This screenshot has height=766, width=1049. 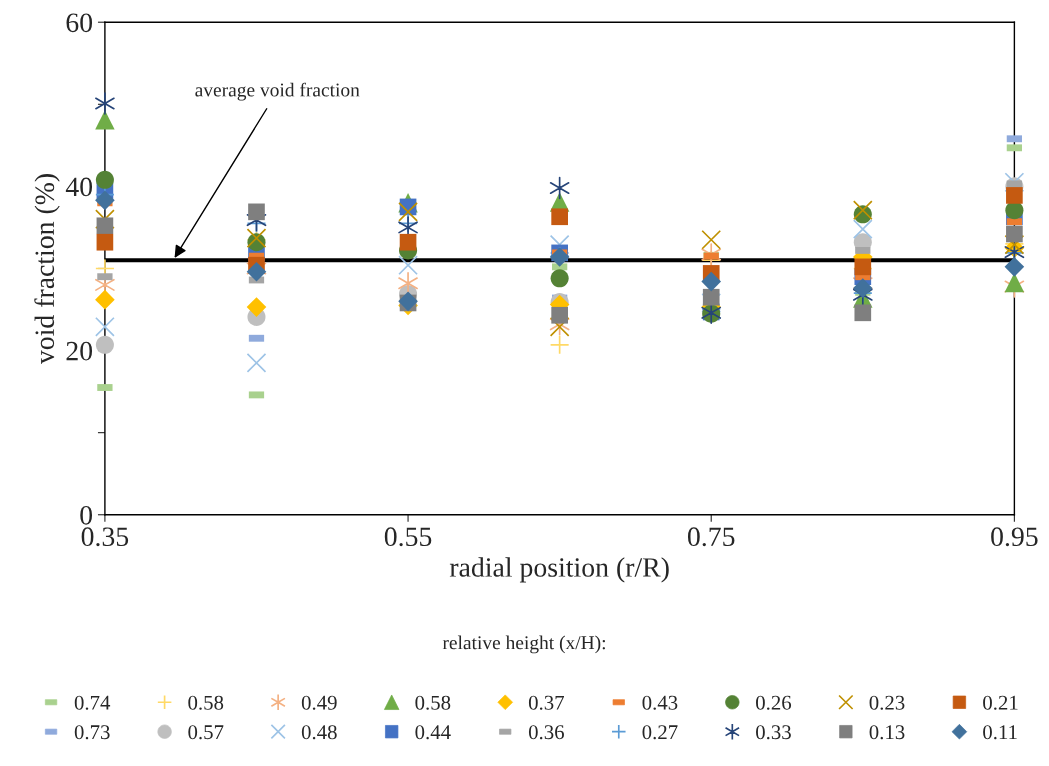 I want to click on legend-label: 0.74, so click(x=92, y=702).